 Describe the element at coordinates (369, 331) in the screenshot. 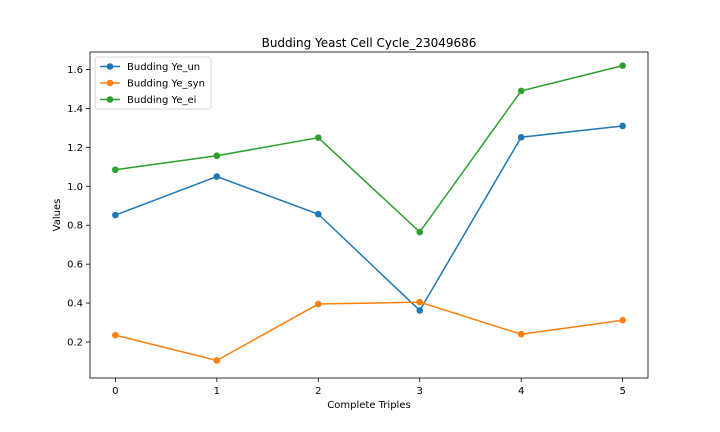

I see `series-line` at that location.